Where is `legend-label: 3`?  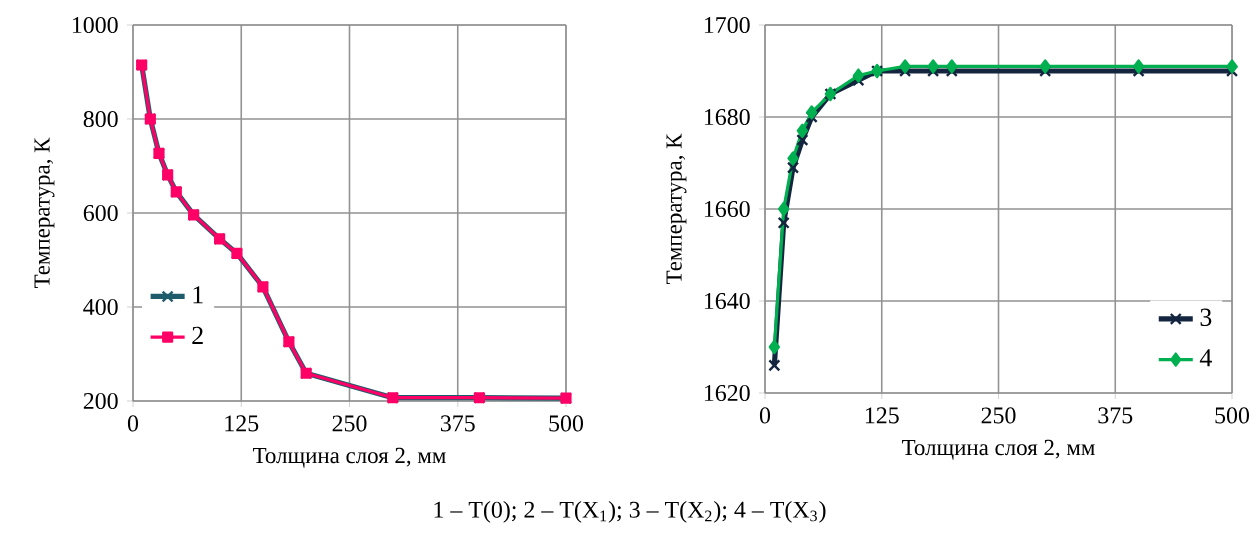
legend-label: 3 is located at coordinates (1206, 317).